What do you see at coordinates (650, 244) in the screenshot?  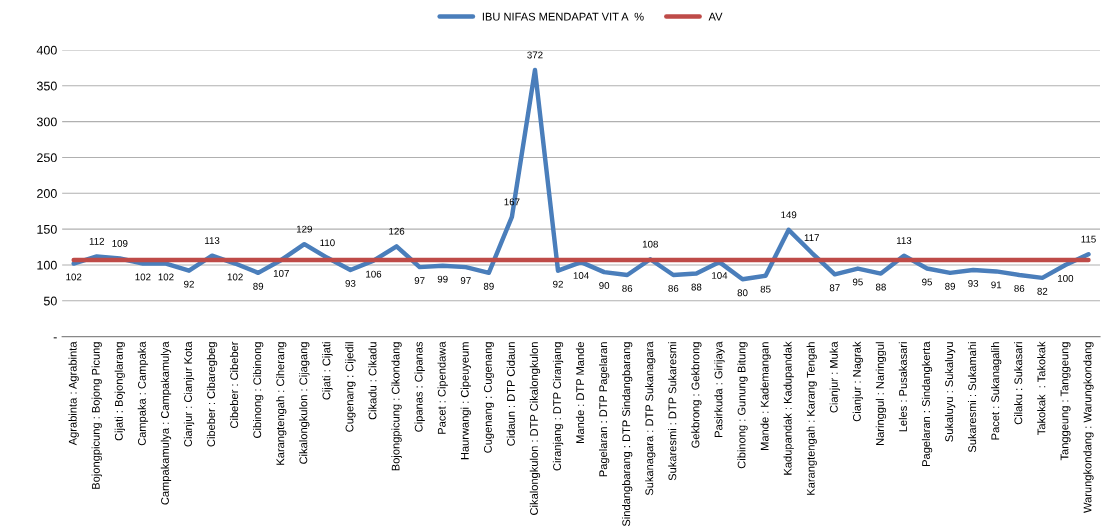 I see `data-label: 108` at bounding box center [650, 244].